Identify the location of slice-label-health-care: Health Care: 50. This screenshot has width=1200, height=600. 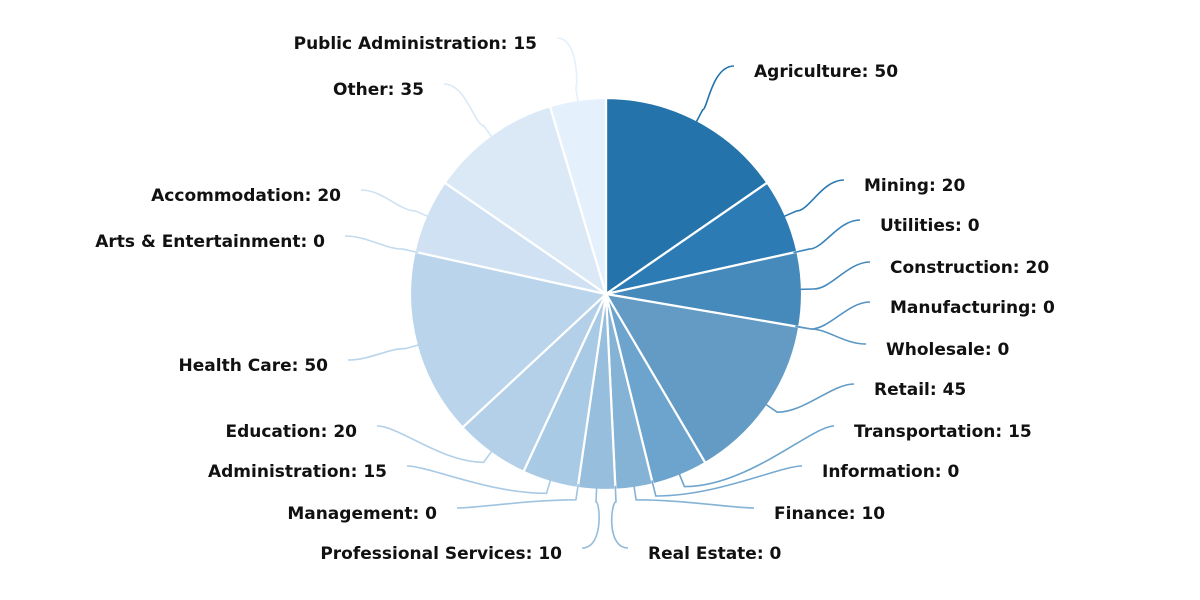
(254, 366).